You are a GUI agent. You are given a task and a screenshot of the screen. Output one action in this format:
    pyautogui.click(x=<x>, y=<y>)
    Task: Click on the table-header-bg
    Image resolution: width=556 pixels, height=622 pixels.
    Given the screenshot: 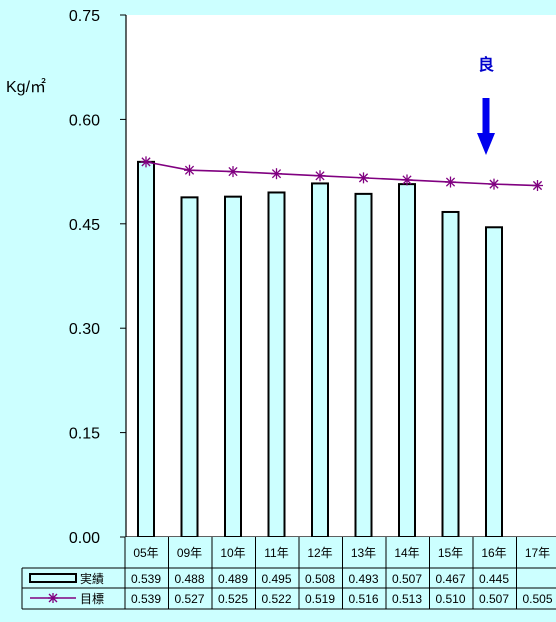 What is the action you would take?
    pyautogui.click(x=340, y=551)
    